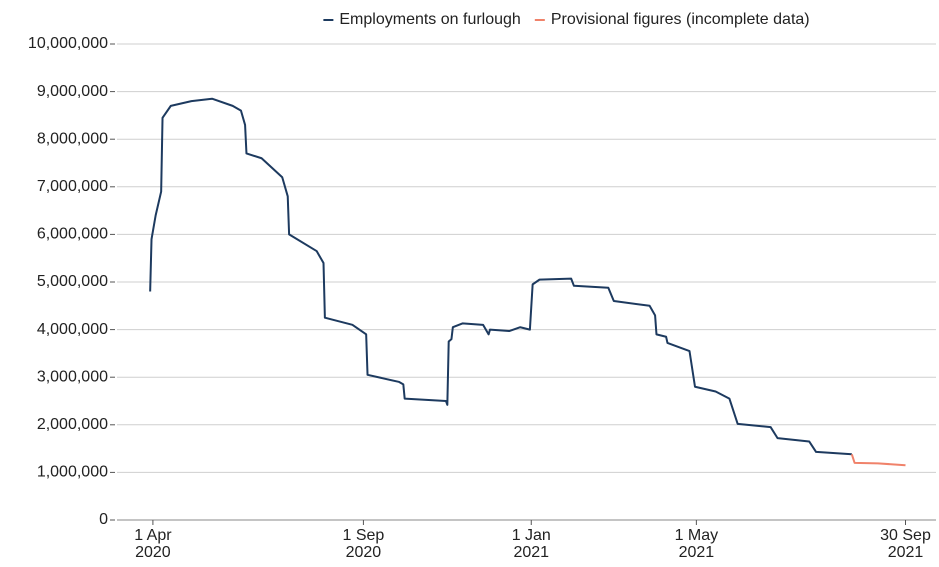 Image resolution: width=939 pixels, height=567 pixels. I want to click on y-tick-label: 1,000,000, so click(72, 472).